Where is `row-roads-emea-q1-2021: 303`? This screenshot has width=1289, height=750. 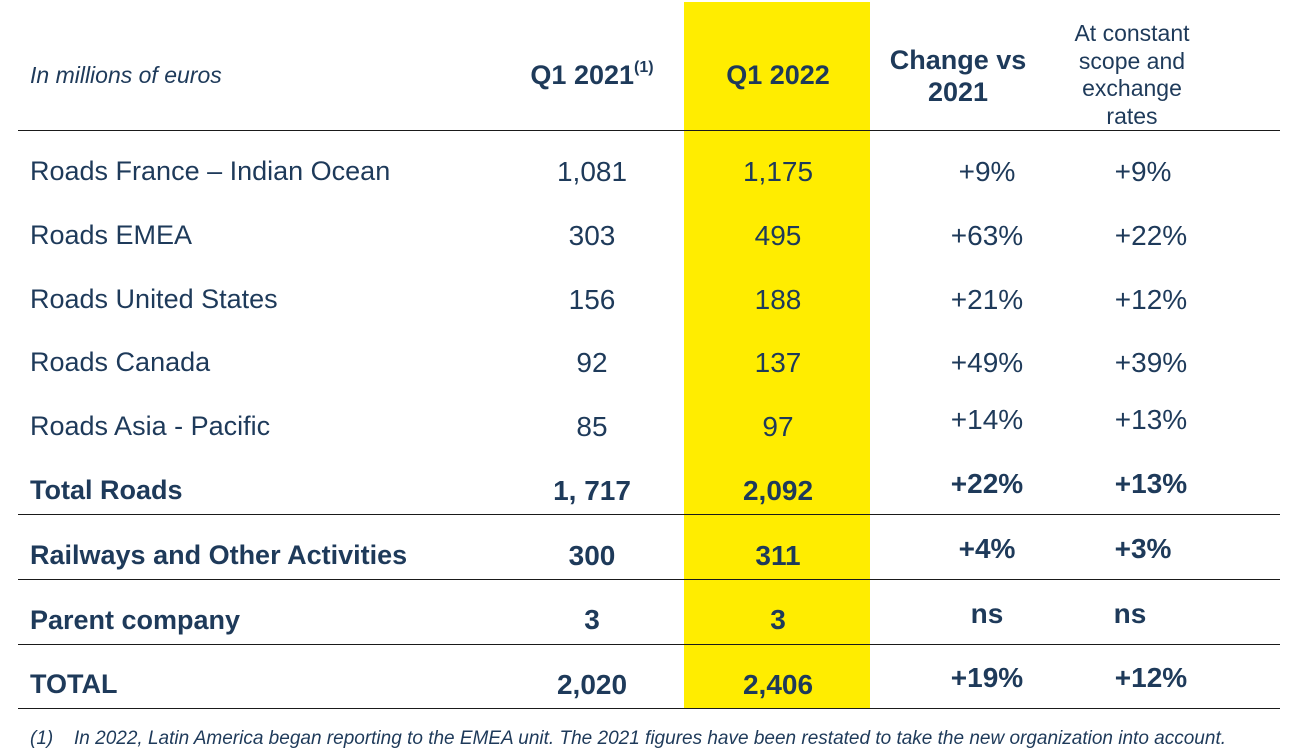
row-roads-emea-q1-2021: 303 is located at coordinates (592, 235).